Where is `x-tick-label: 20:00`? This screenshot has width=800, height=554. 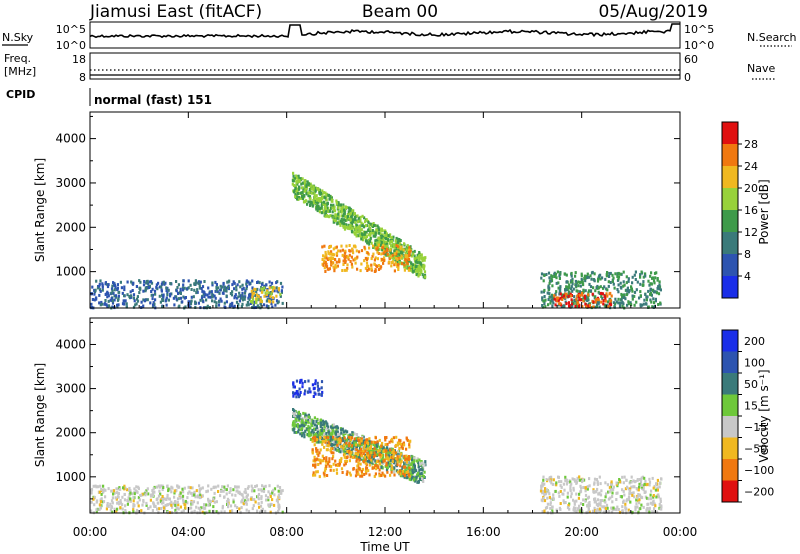
x-tick-label: 20:00 is located at coordinates (581, 532).